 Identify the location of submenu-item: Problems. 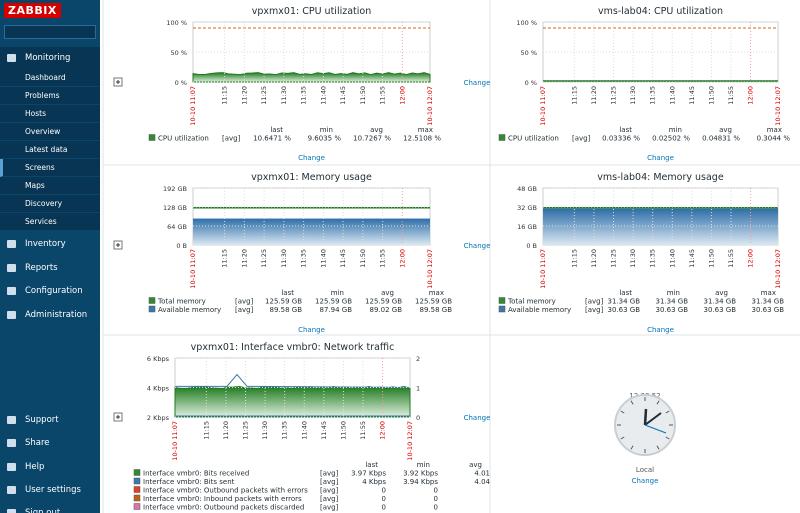
(50, 96).